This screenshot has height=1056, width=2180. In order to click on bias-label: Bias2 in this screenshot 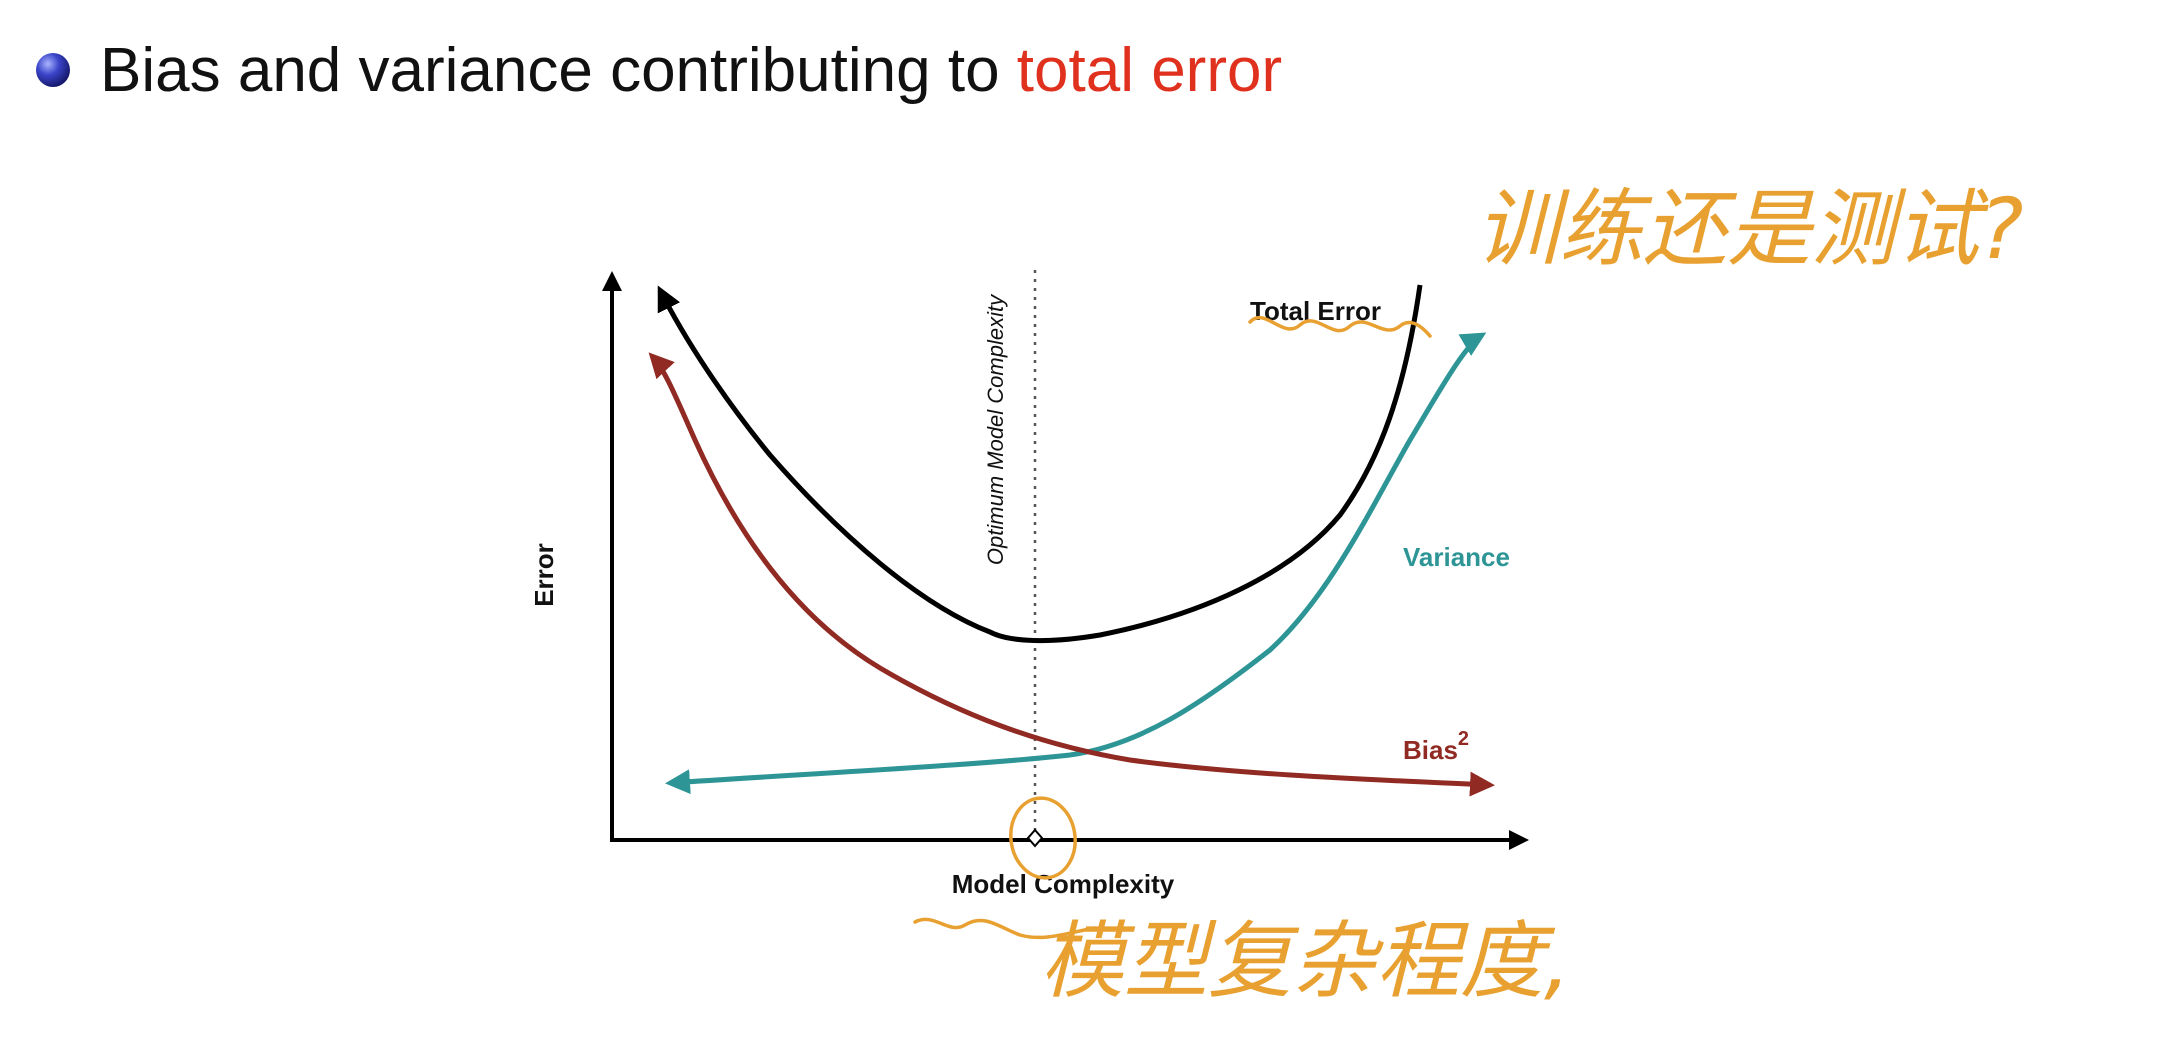, I will do `click(1436, 746)`.